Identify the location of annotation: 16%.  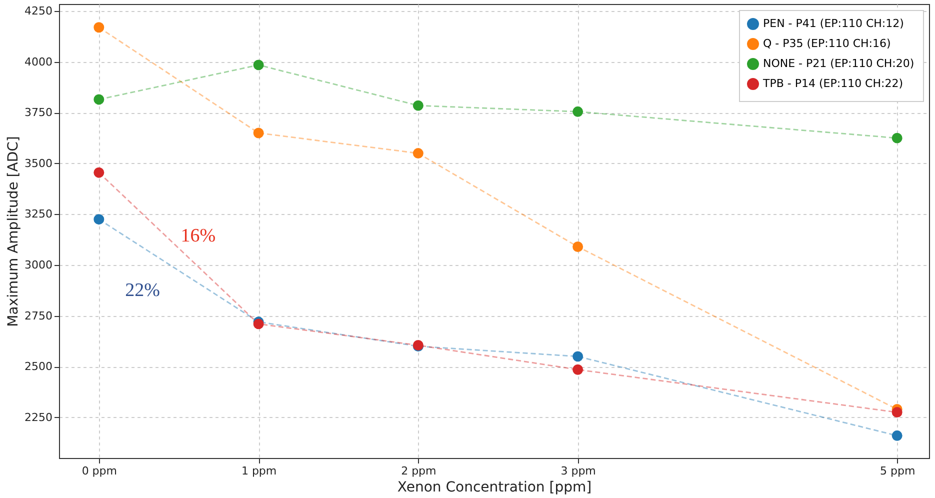
(198, 236).